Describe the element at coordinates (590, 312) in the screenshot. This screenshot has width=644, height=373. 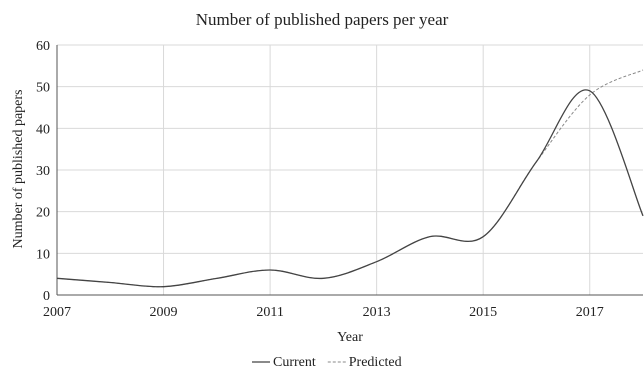
I see `x-tick-label: 2017` at that location.